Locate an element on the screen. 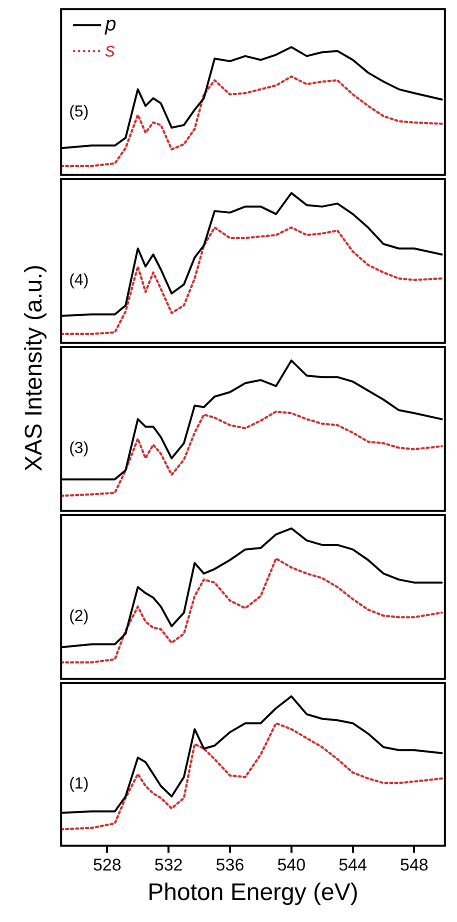 The height and width of the screenshot is (922, 457). x-tick-label: 536 is located at coordinates (230, 865).